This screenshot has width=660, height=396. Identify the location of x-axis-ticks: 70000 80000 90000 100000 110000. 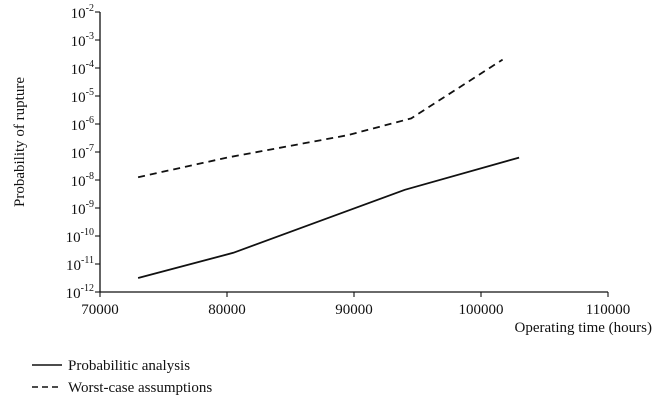
(355, 305).